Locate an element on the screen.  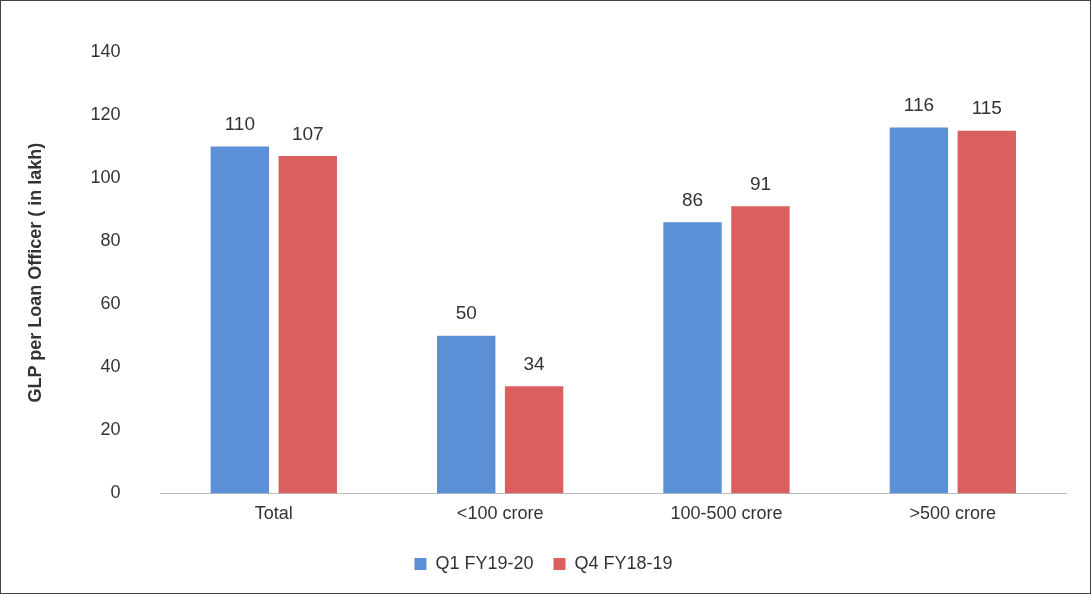
data-label: 86 is located at coordinates (692, 199).